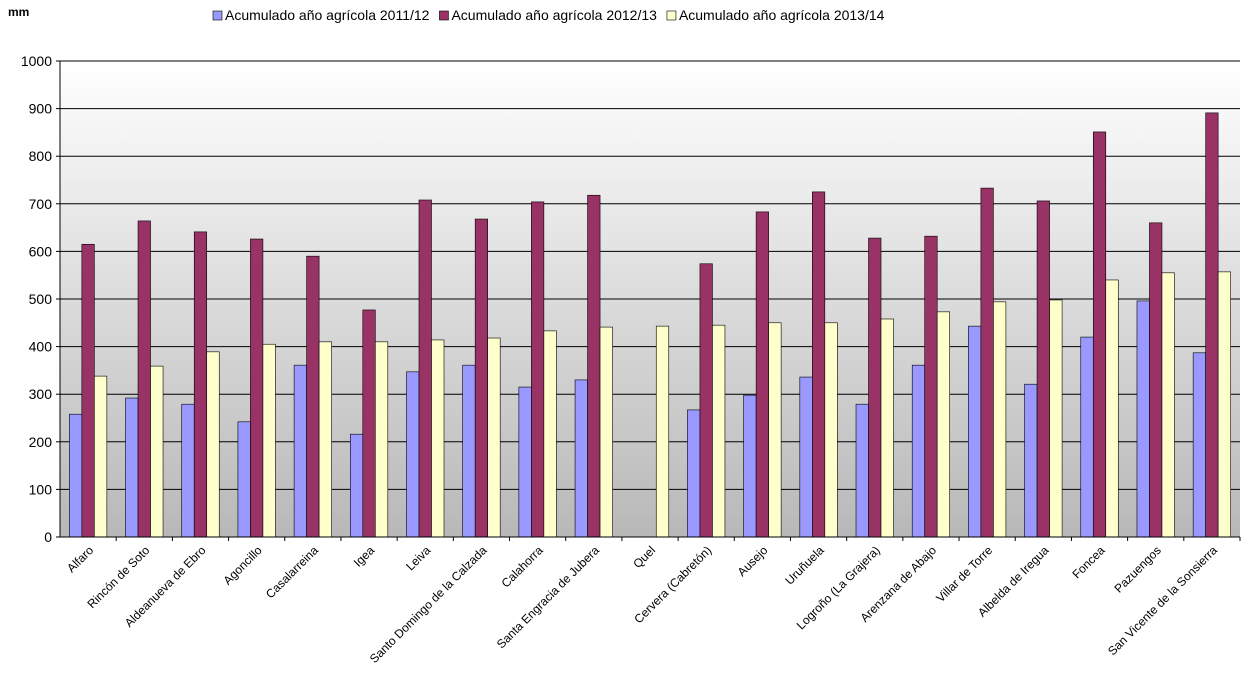 The width and height of the screenshot is (1249, 693). I want to click on x-tick-label: Agoncillo, so click(242, 565).